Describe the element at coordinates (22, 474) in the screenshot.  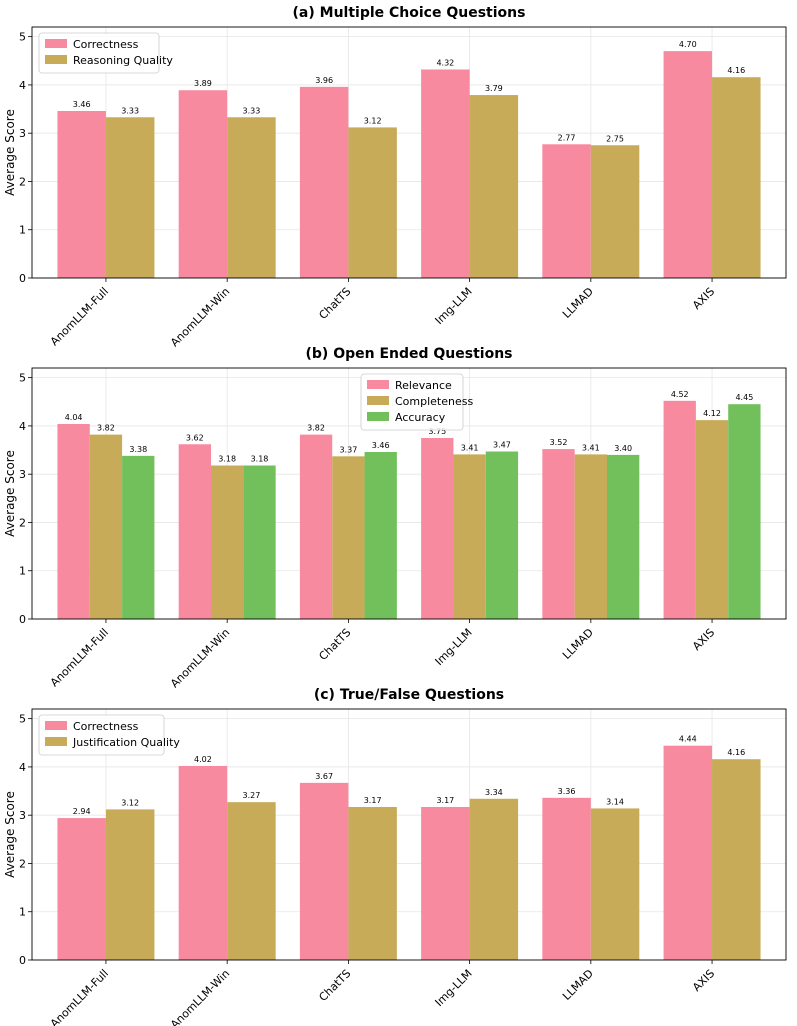
I see `y-tick-label: 3` at that location.